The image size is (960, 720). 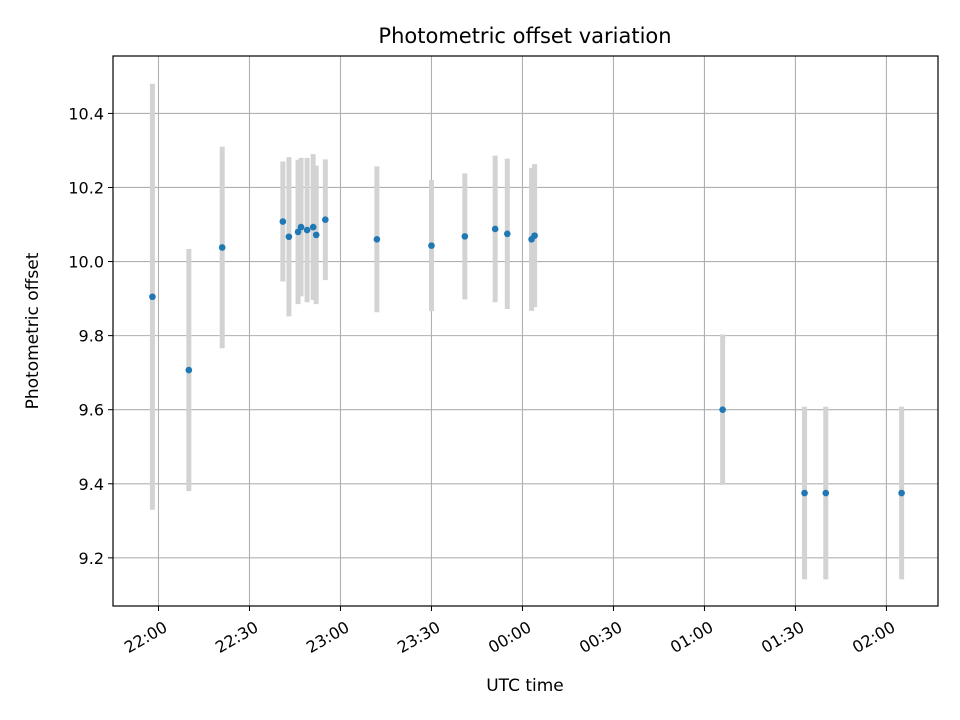 What do you see at coordinates (327, 637) in the screenshot?
I see `x-tick-label: 23:00` at bounding box center [327, 637].